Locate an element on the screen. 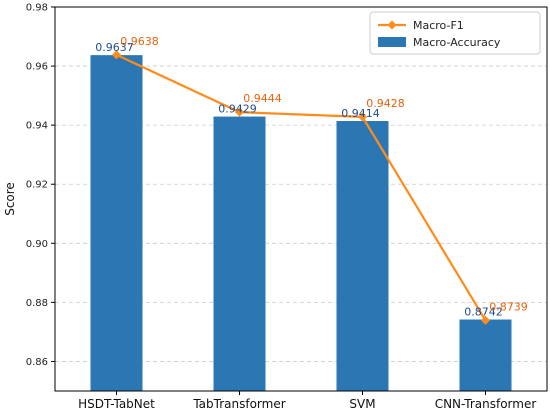 The width and height of the screenshot is (550, 413). f1-value-label: 0.9428 is located at coordinates (385, 103).